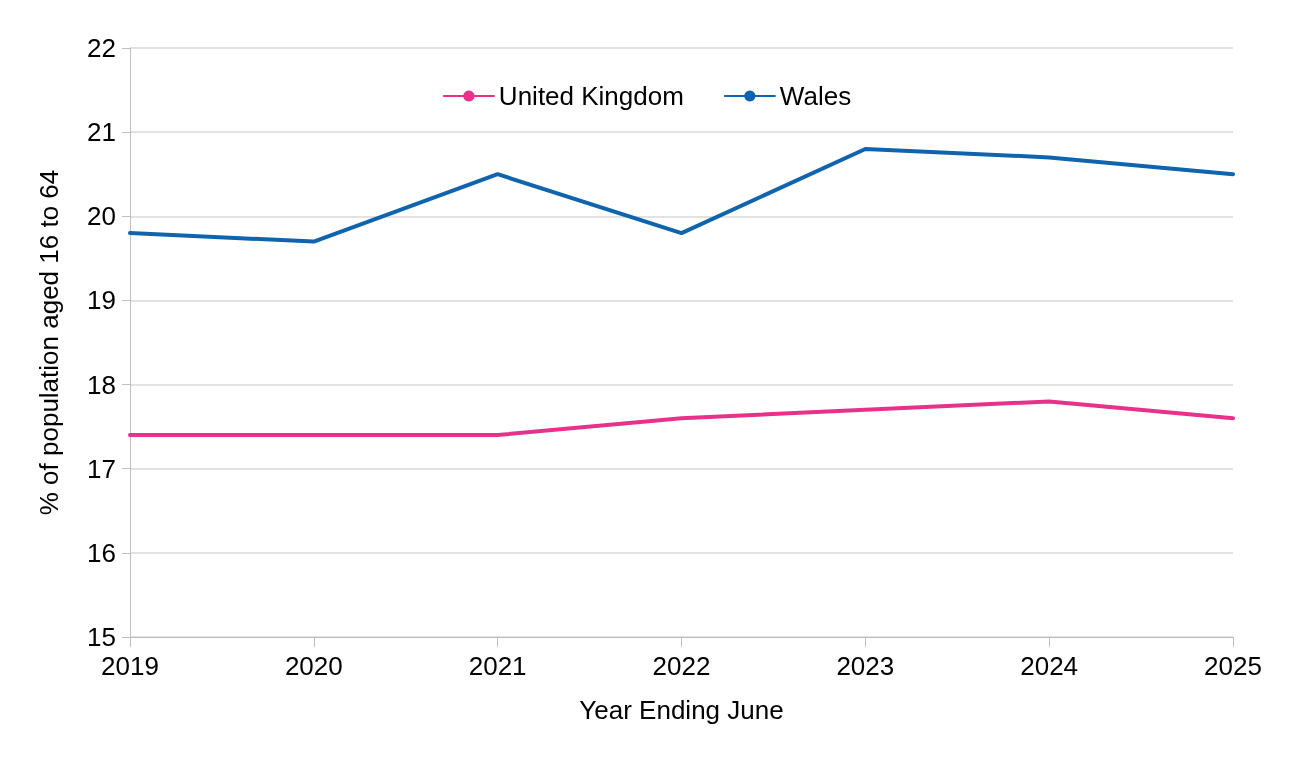  What do you see at coordinates (865, 666) in the screenshot?
I see `x-tick-label: 2023` at bounding box center [865, 666].